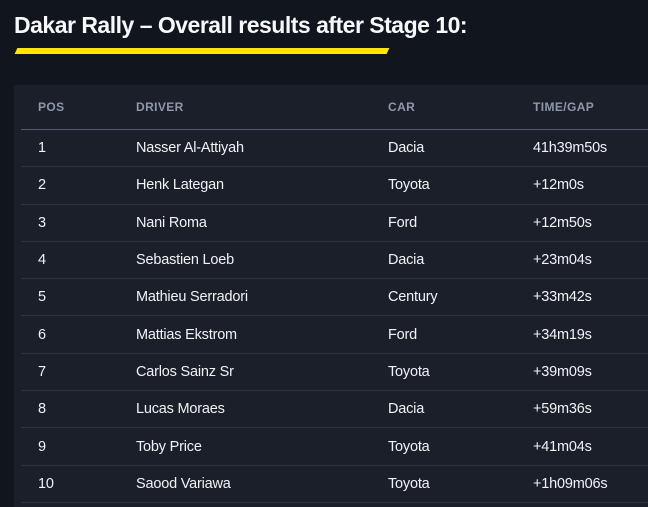 The width and height of the screenshot is (648, 507). What do you see at coordinates (334, 261) in the screenshot?
I see `table-row: 4 Sebastien Loeb Dacia +23m04s` at bounding box center [334, 261].